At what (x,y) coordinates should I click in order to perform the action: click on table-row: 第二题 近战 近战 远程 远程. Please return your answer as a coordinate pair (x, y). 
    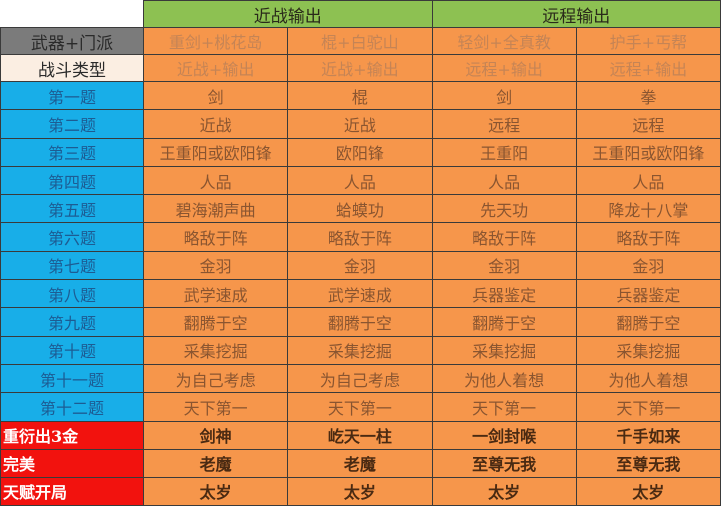
    Looking at the image, I should click on (360, 124).